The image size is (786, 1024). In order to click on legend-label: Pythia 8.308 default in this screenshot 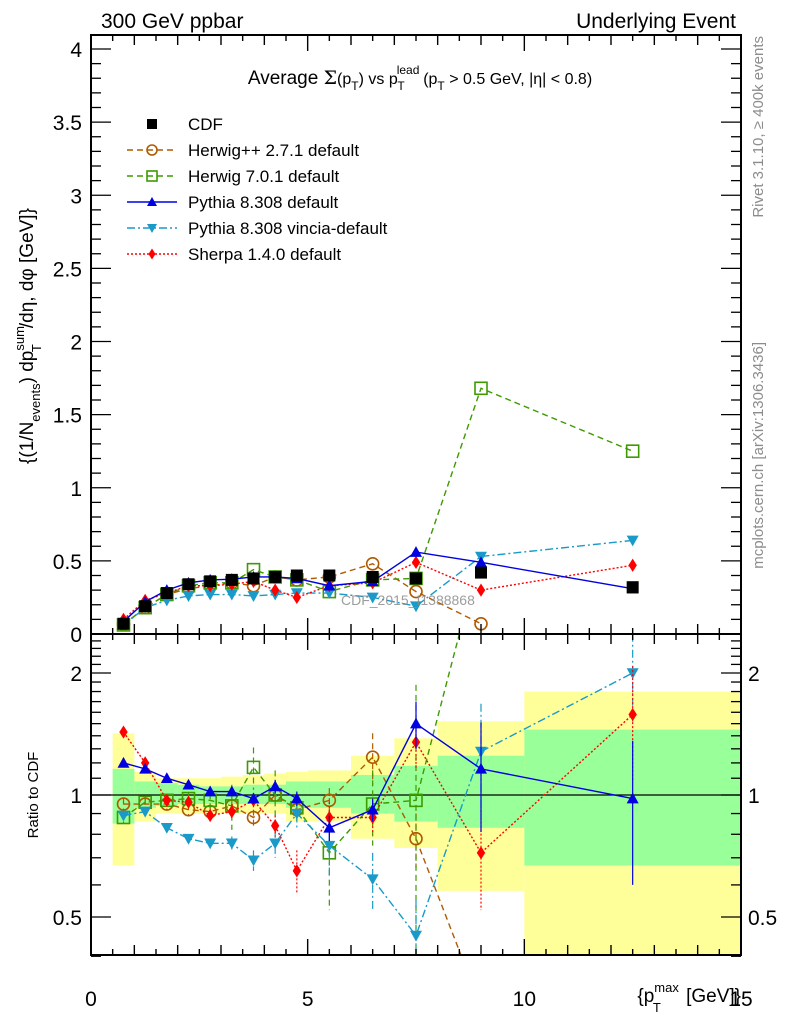, I will do `click(263, 202)`.